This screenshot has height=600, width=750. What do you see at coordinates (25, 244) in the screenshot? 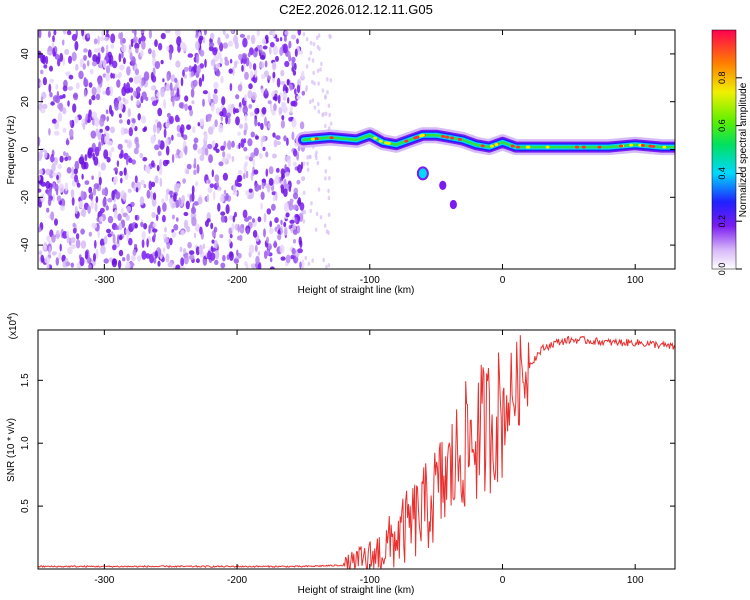
I see `y-tick-label: -40` at bounding box center [25, 244].